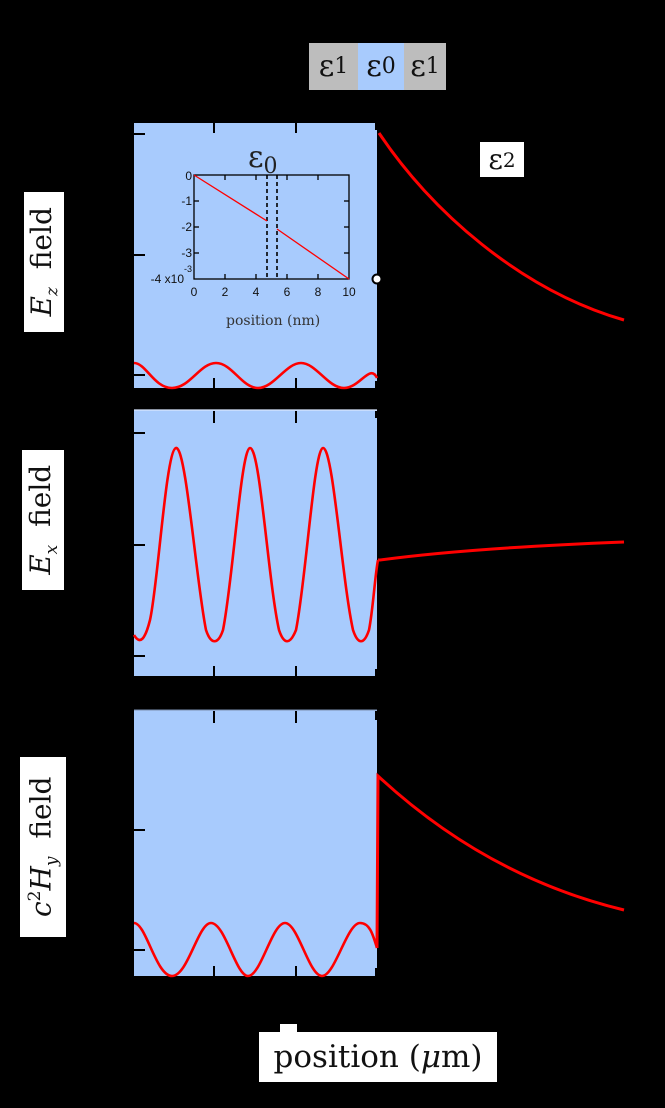 The width and height of the screenshot is (665, 1108). I want to click on ylabel-hy: c2Hy field, so click(43, 847).